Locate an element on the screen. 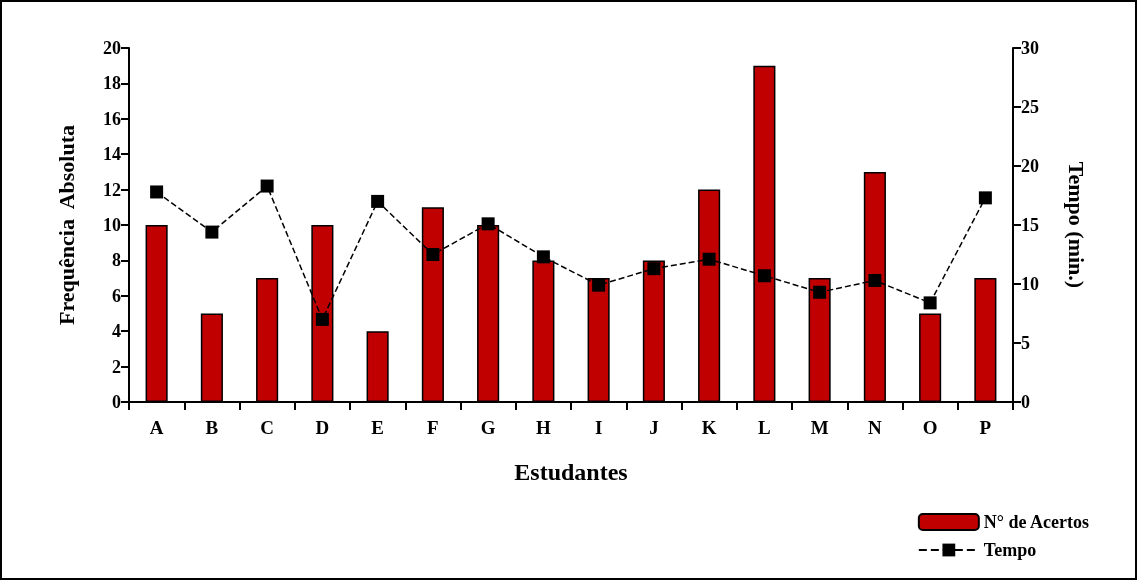 The width and height of the screenshot is (1137, 580). x-tick-label: O is located at coordinates (930, 427).